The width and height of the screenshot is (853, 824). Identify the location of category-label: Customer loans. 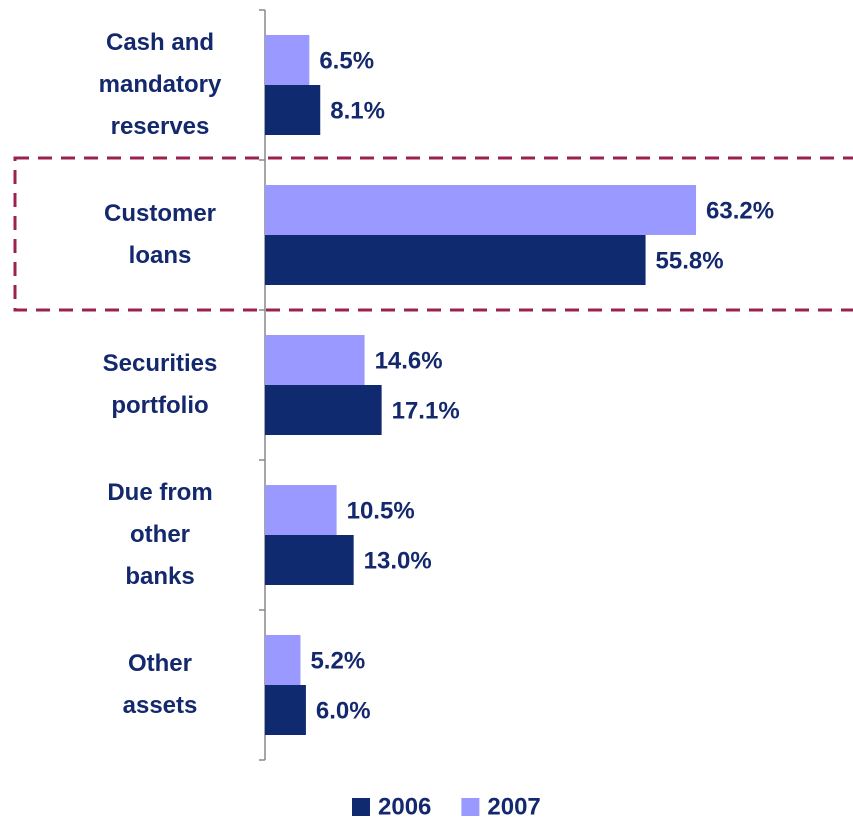
(160, 234).